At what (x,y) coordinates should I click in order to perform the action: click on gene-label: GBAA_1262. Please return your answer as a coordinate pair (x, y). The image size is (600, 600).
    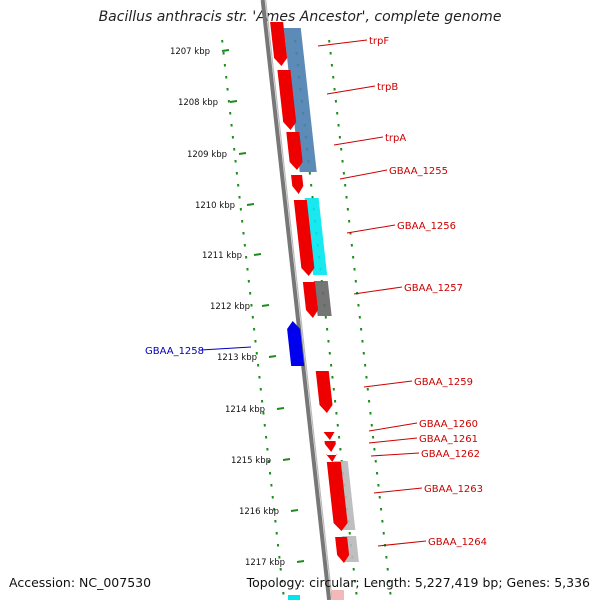
    Looking at the image, I should click on (450, 454).